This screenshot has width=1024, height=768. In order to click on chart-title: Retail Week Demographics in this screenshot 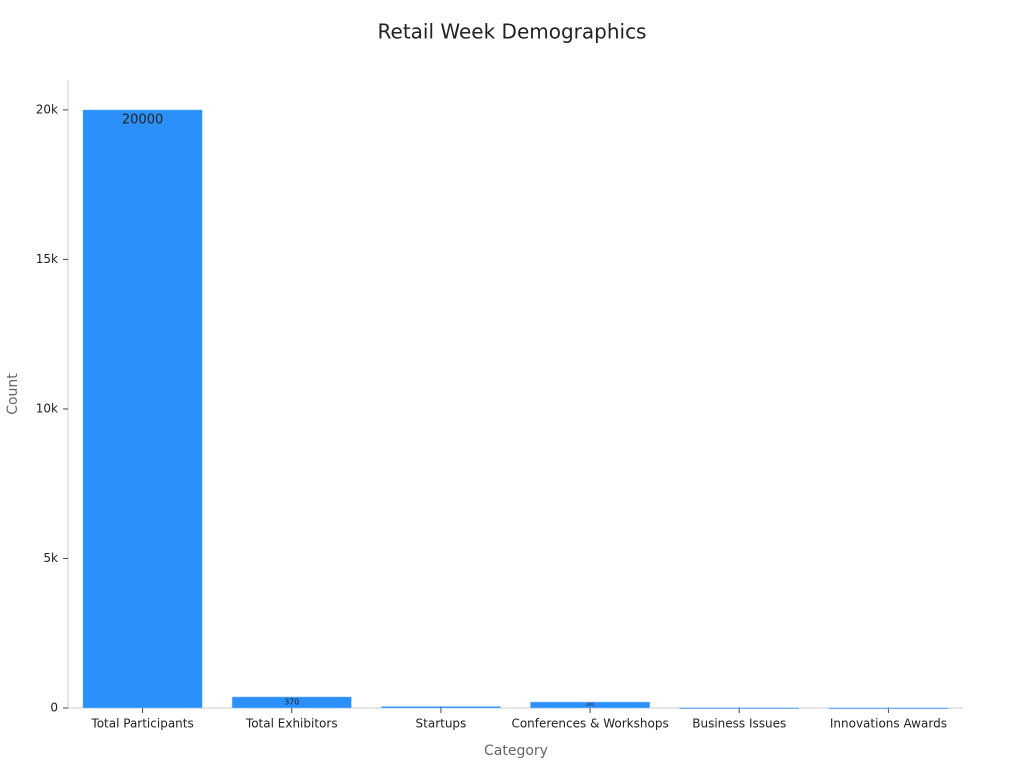, I will do `click(512, 32)`.